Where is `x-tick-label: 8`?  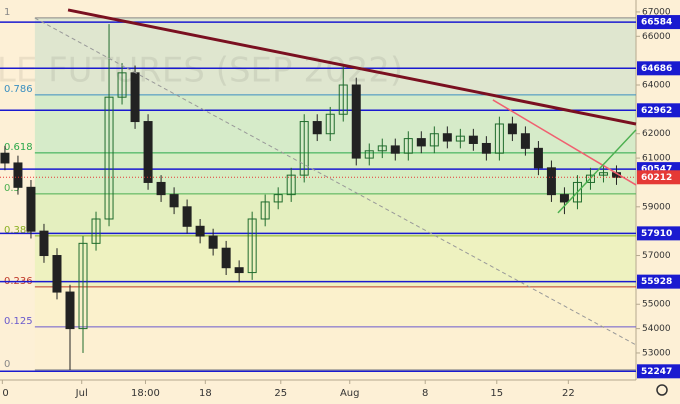
x-tick-label: 8 is located at coordinates (425, 393).